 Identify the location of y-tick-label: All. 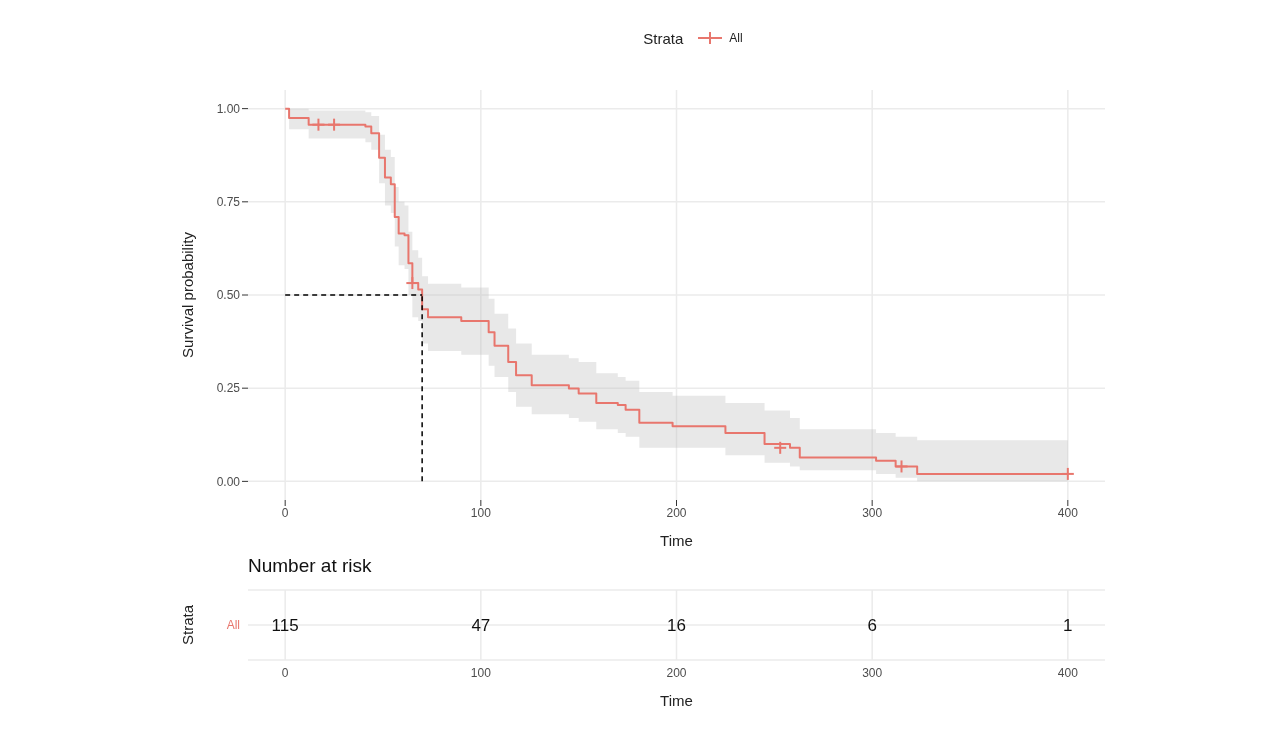
(233, 625).